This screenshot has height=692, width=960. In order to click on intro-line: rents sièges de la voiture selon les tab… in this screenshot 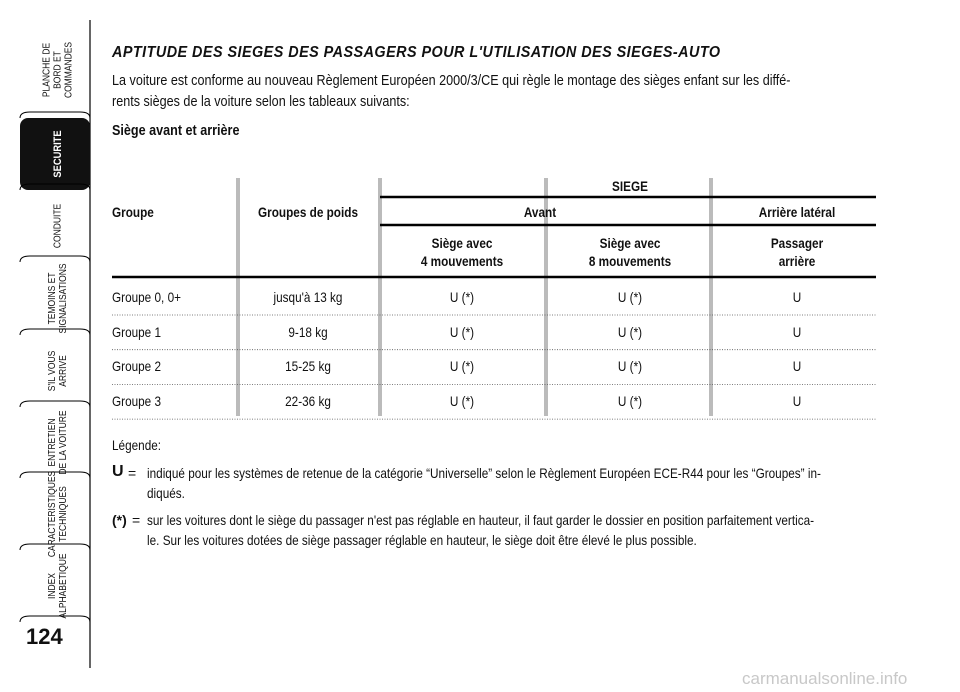, I will do `click(261, 101)`.